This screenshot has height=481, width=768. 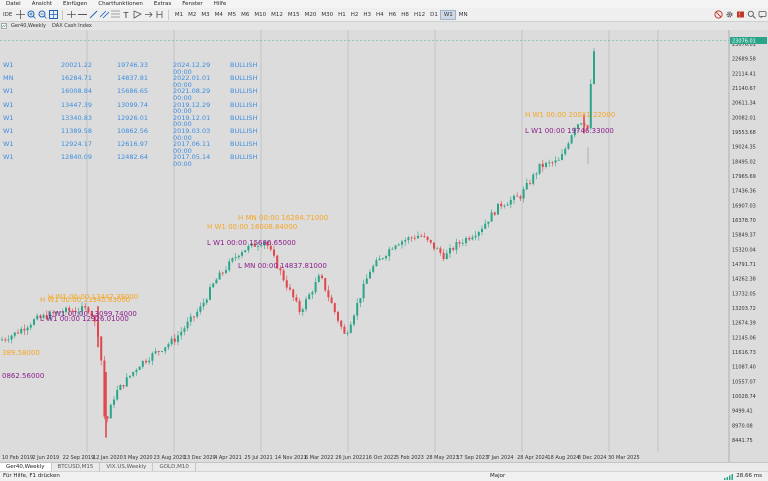 What do you see at coordinates (260, 14) in the screenshot?
I see `timeframe-m10: M10` at bounding box center [260, 14].